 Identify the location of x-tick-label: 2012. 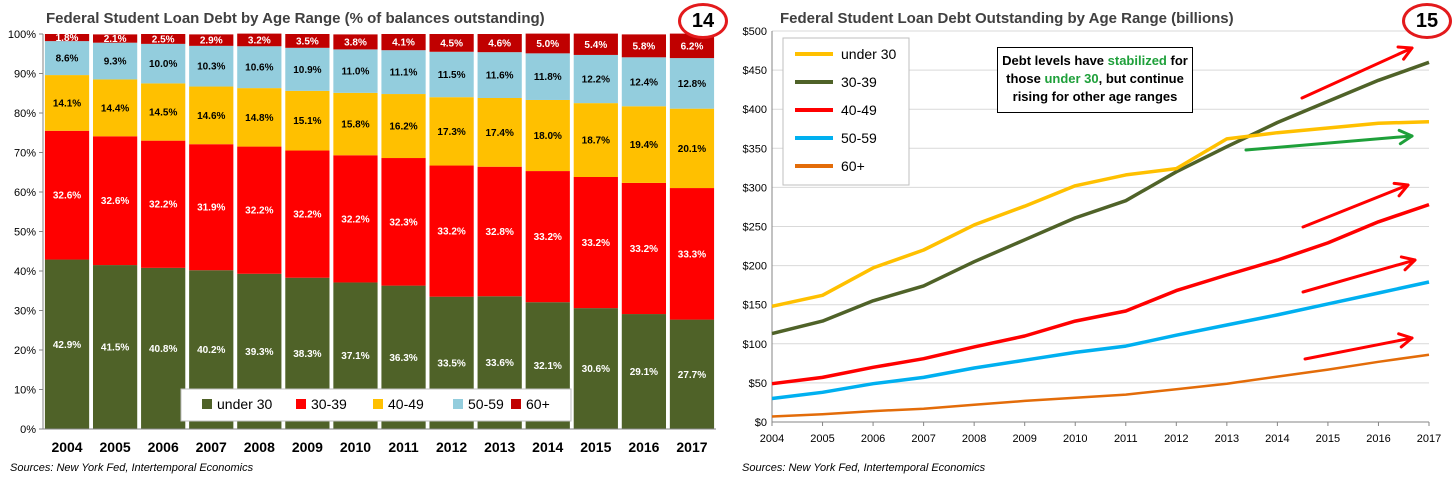
(1176, 439).